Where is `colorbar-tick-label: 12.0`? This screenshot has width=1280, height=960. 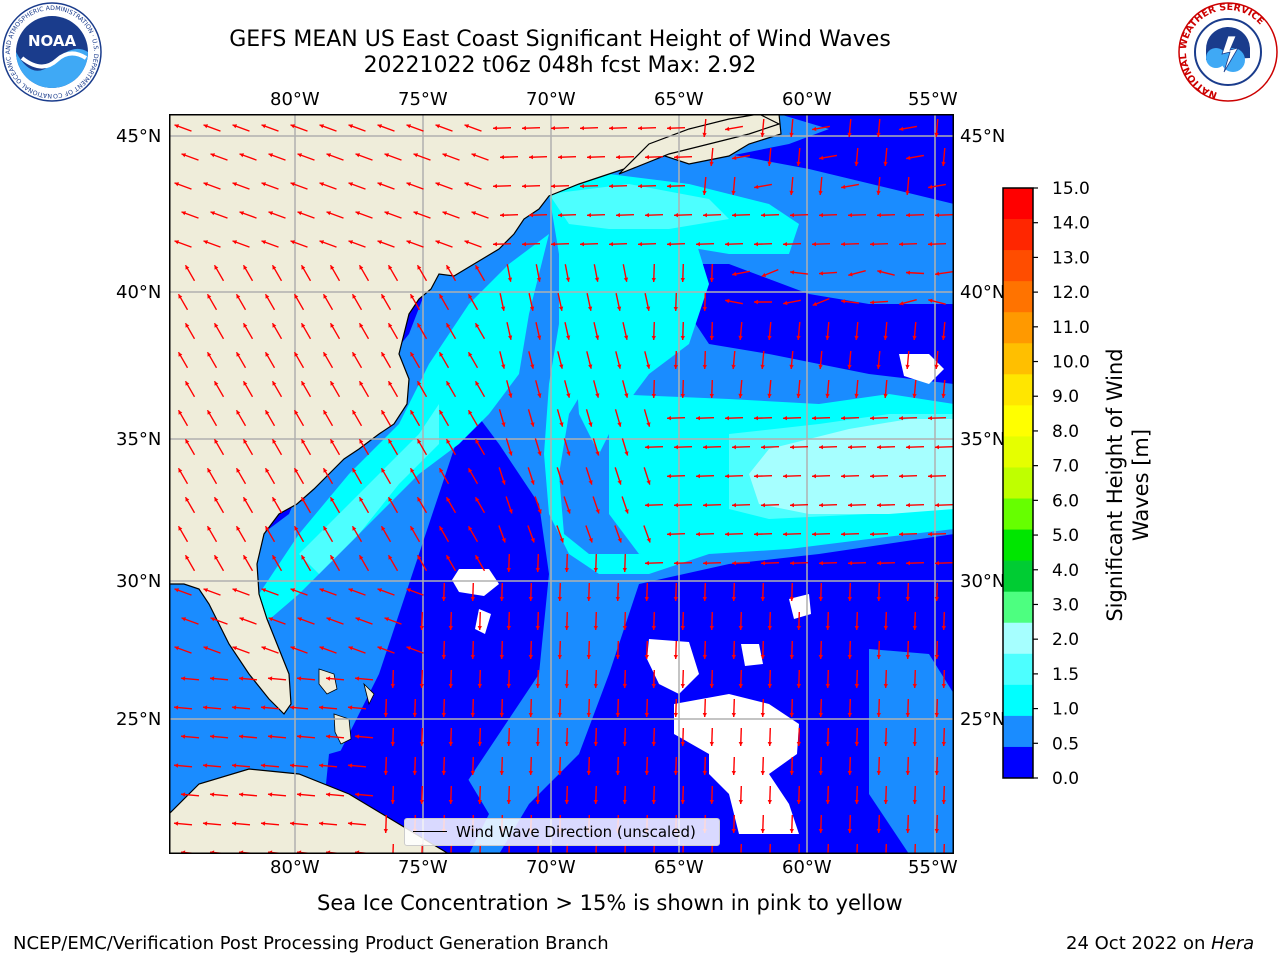
colorbar-tick-label: 12.0 is located at coordinates (1071, 293).